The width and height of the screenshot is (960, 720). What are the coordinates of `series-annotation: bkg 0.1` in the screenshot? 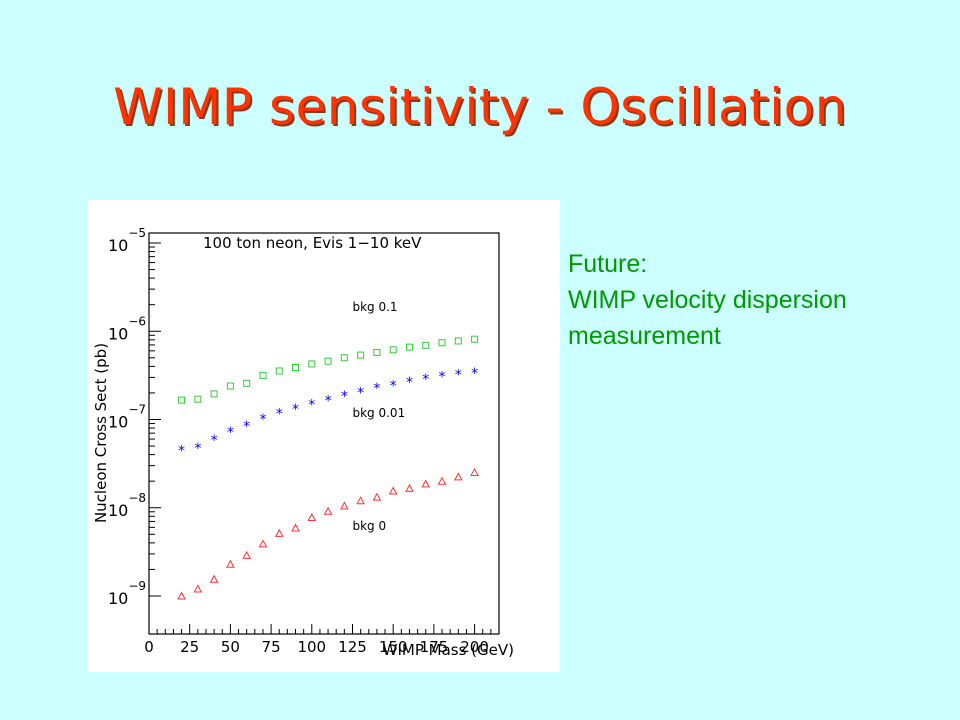 It's located at (374, 307).